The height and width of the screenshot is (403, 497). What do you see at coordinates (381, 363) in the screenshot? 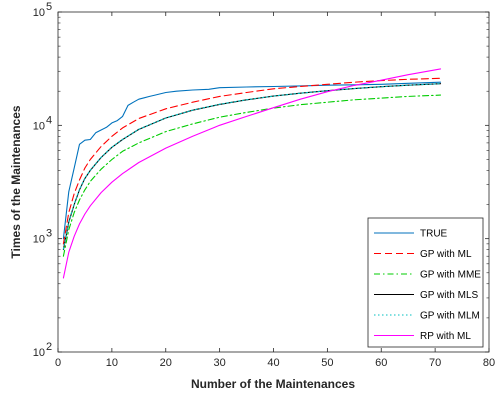
I see `x-tick-label: 60` at bounding box center [381, 363].